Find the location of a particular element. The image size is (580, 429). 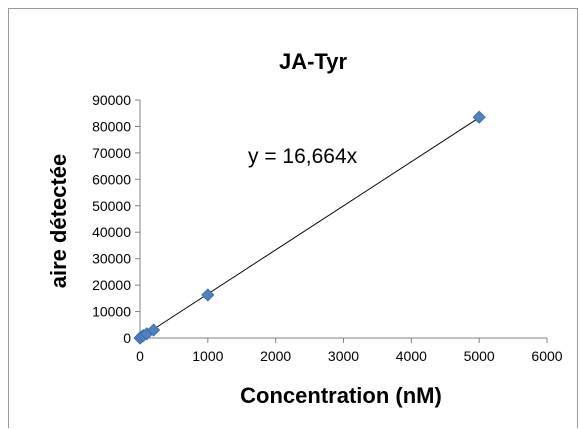

x-tick-label: 2000 is located at coordinates (275, 356).